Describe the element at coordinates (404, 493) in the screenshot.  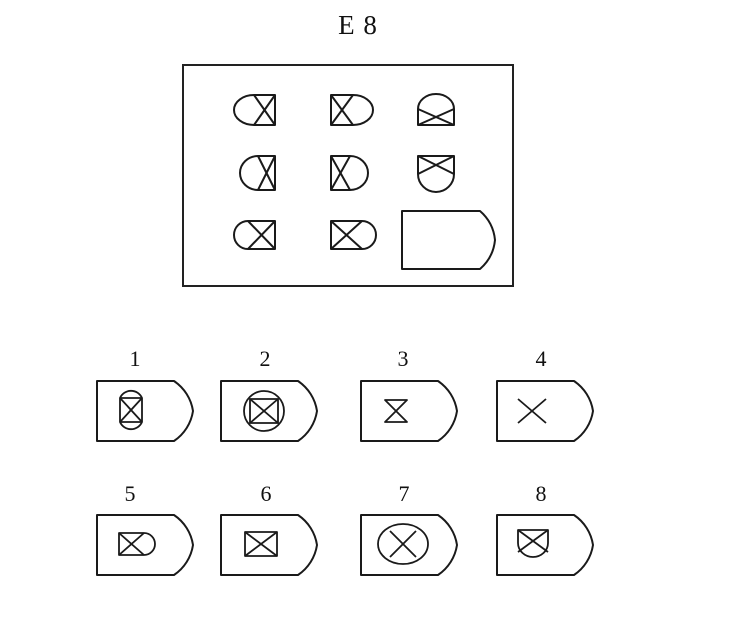
I see `option-7-number: 7` at that location.